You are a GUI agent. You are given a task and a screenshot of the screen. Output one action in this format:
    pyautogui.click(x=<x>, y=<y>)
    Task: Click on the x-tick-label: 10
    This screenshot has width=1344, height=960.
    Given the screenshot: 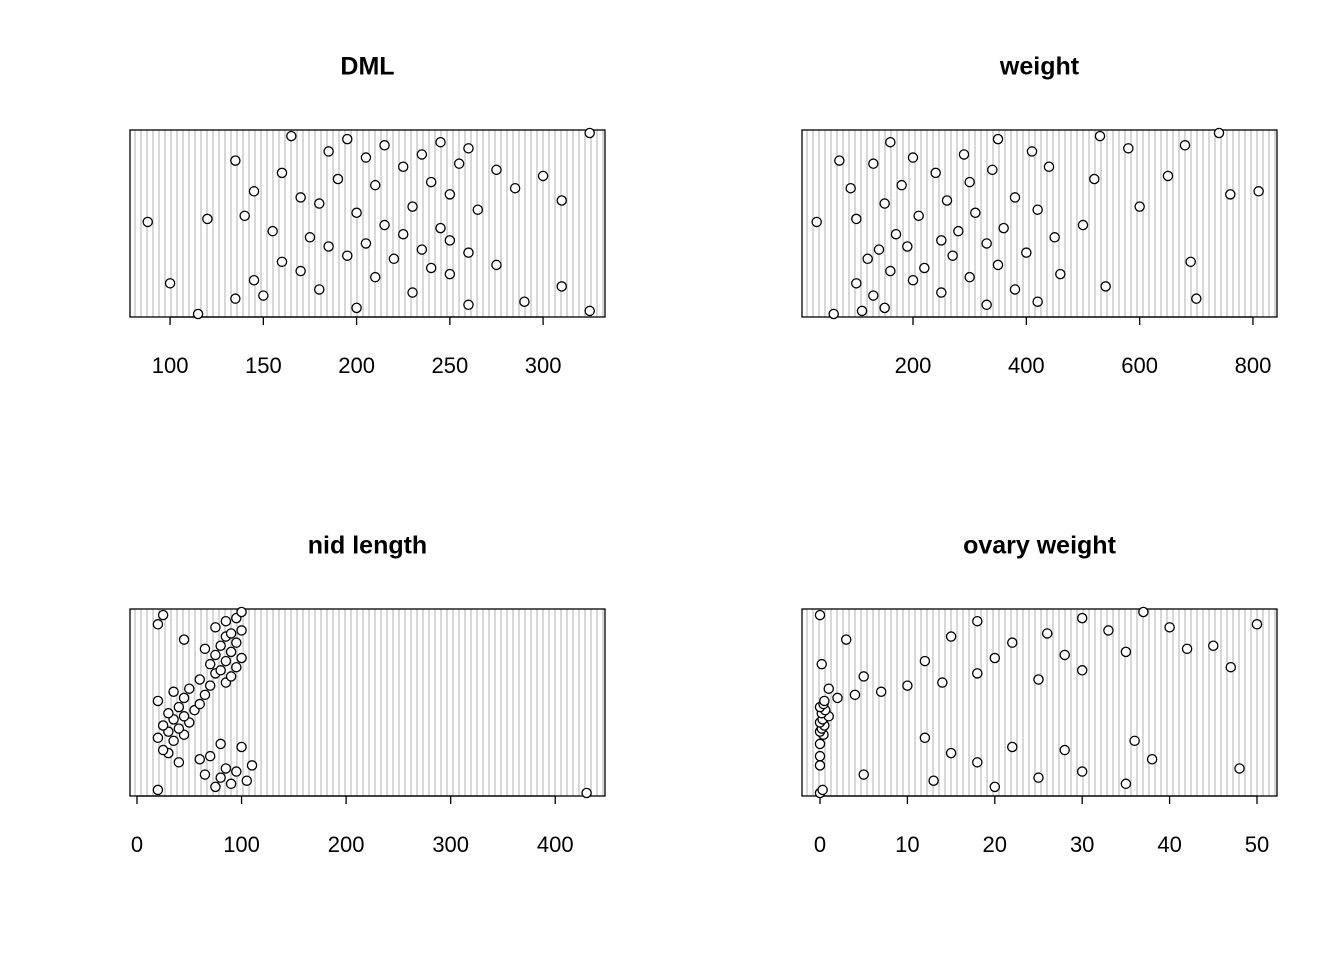 What is the action you would take?
    pyautogui.click(x=907, y=844)
    